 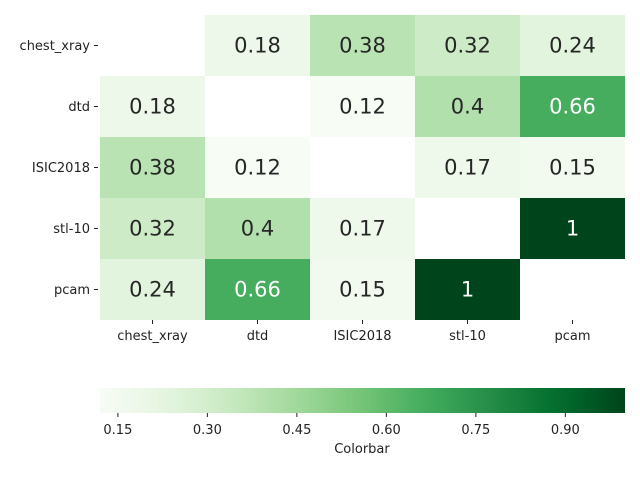 I want to click on heatmap-cell-pcam-dtd, so click(x=257, y=289).